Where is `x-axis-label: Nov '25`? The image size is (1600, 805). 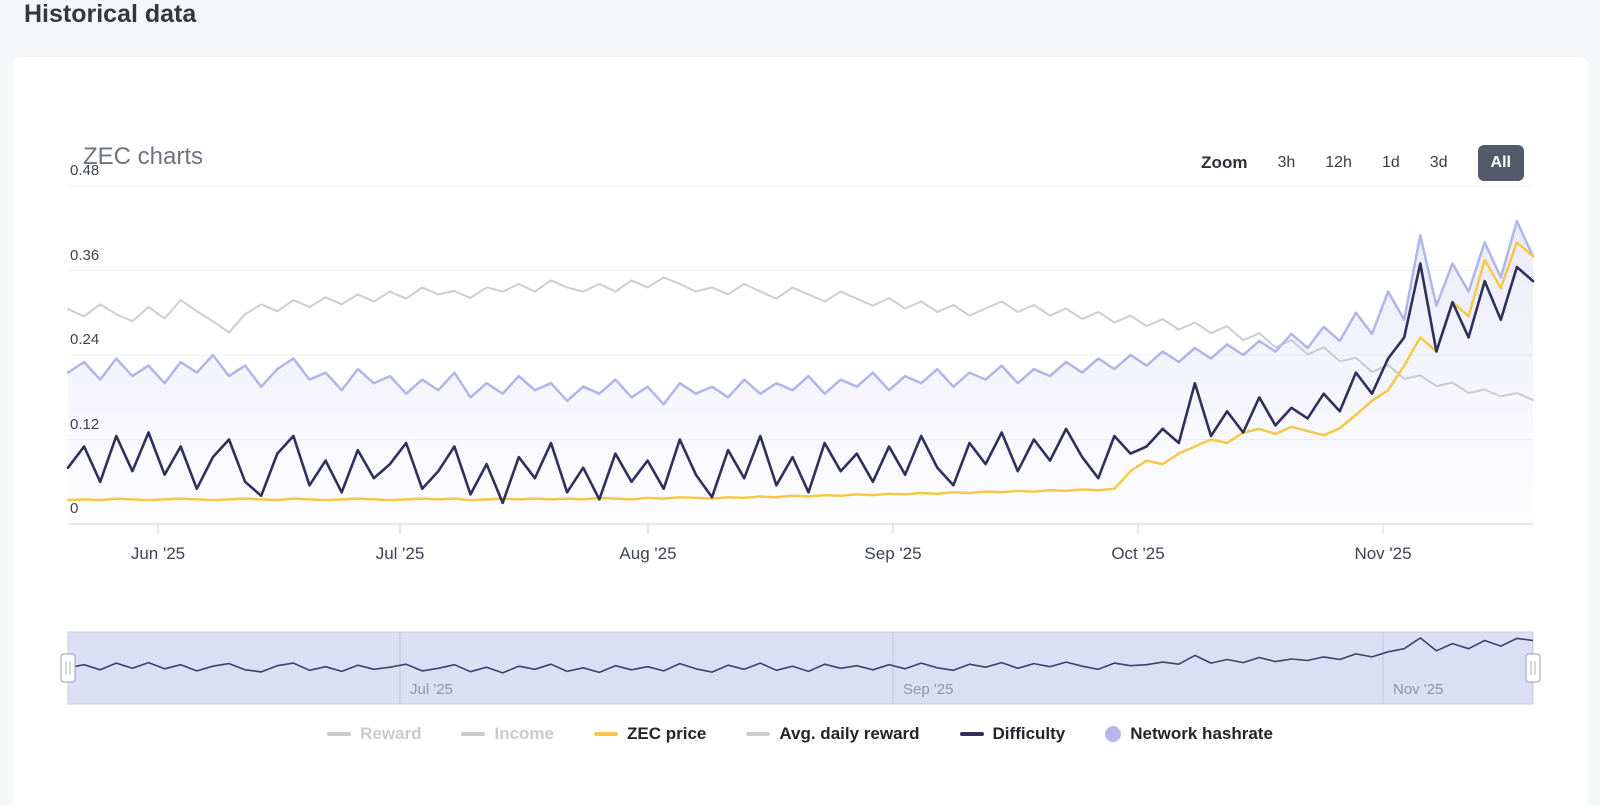
x-axis-label: Nov '25 is located at coordinates (1383, 553).